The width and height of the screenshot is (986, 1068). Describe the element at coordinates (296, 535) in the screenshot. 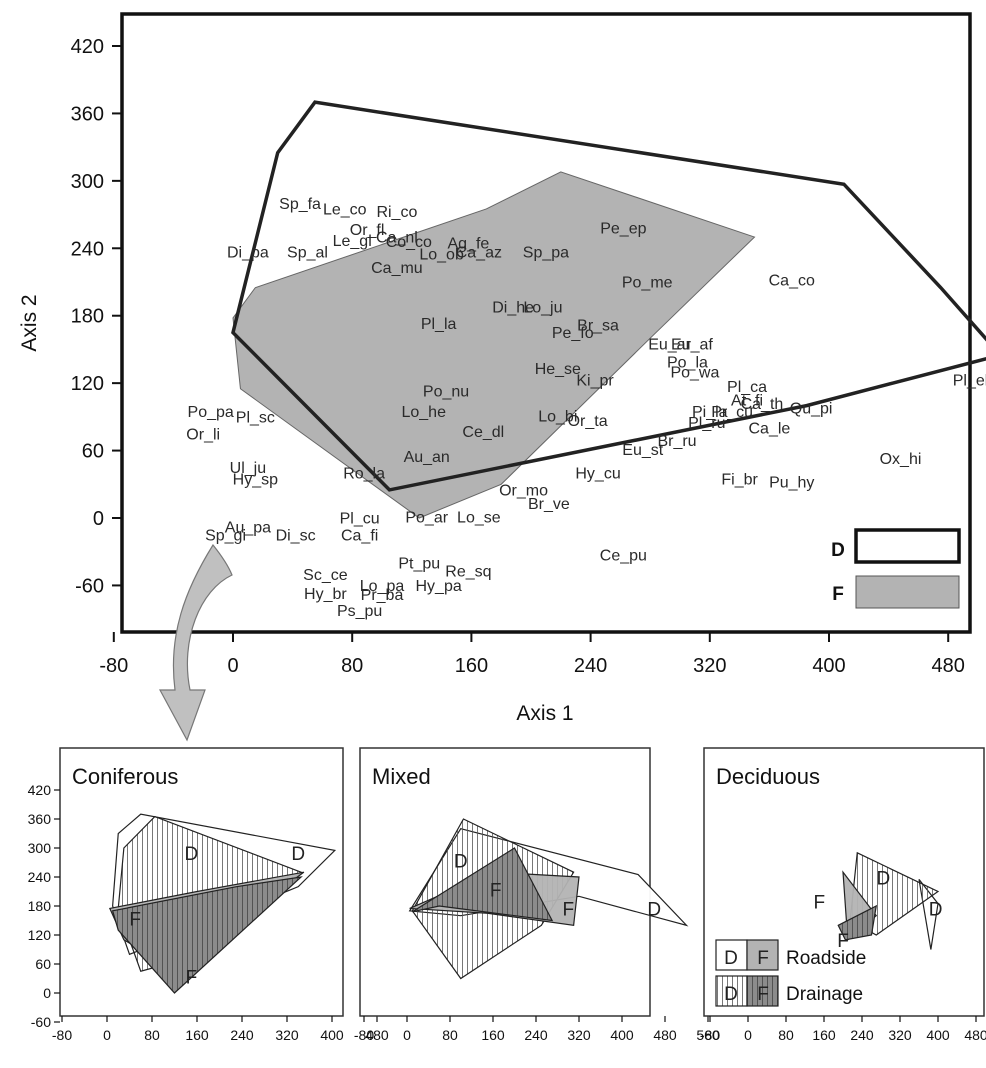

I see `species-label: Di_sc` at that location.